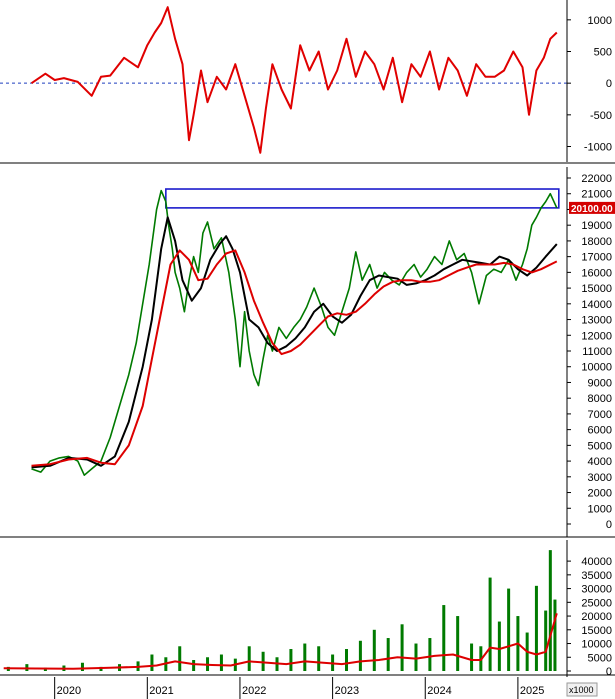  I want to click on year-label: 2023, so click(347, 691).